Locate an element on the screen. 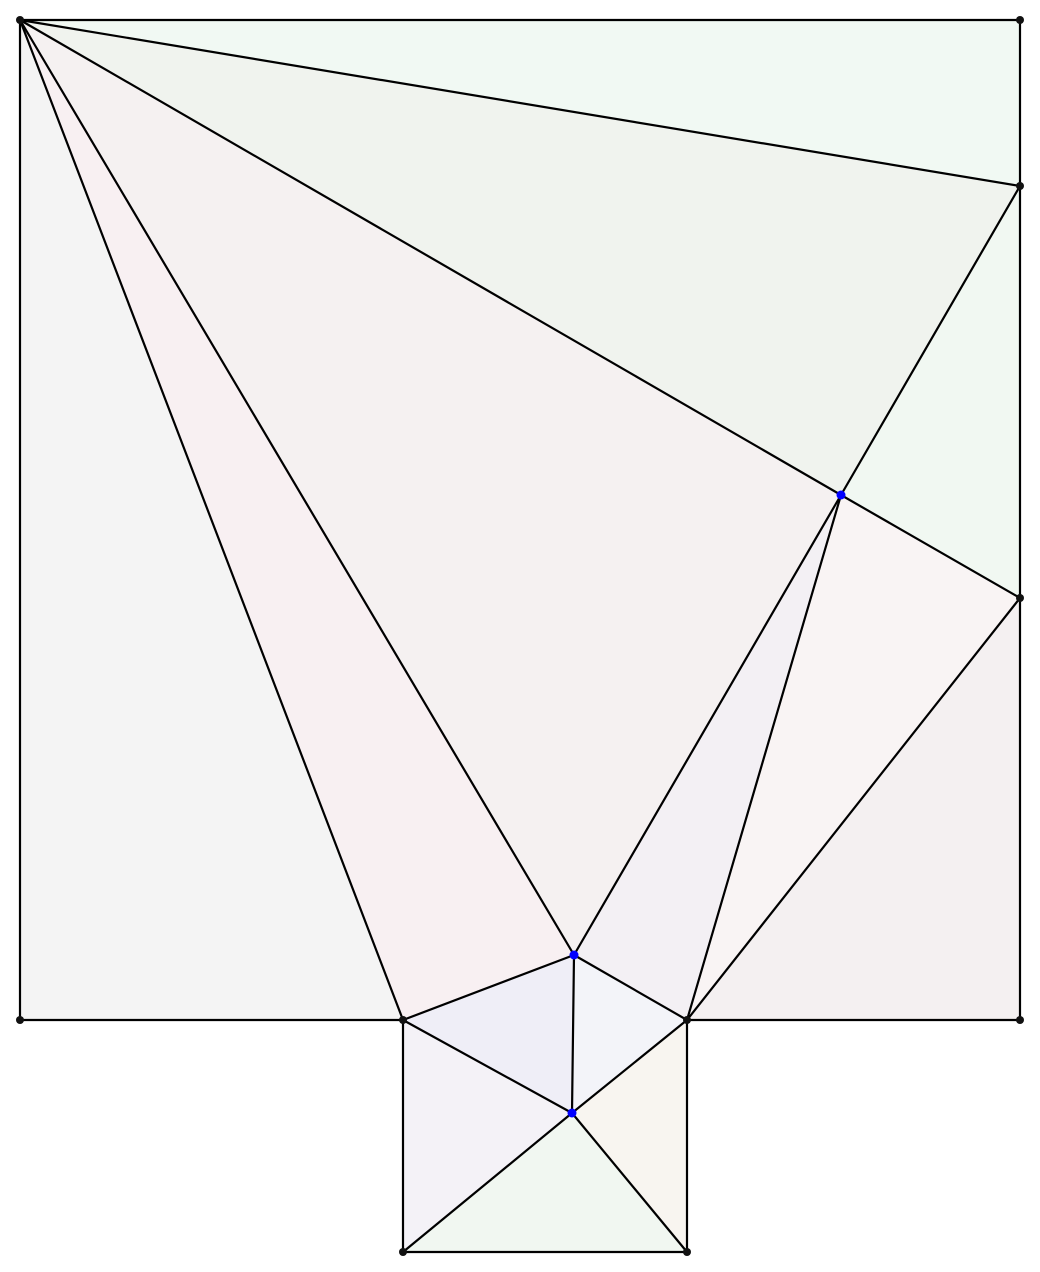 The height and width of the screenshot is (1272, 1040). edge-notch-left--interior-lower is located at coordinates (487, 1066).